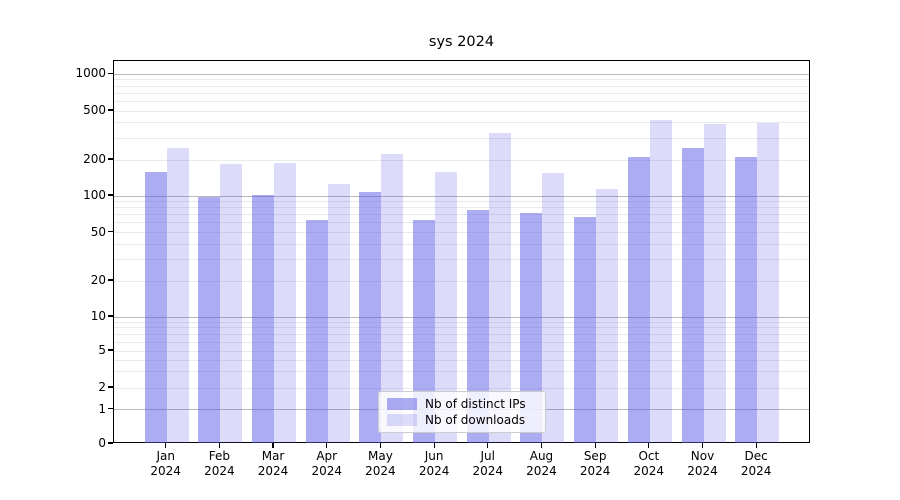  What do you see at coordinates (434, 445) in the screenshot?
I see `x-tick-mark-jun` at bounding box center [434, 445].